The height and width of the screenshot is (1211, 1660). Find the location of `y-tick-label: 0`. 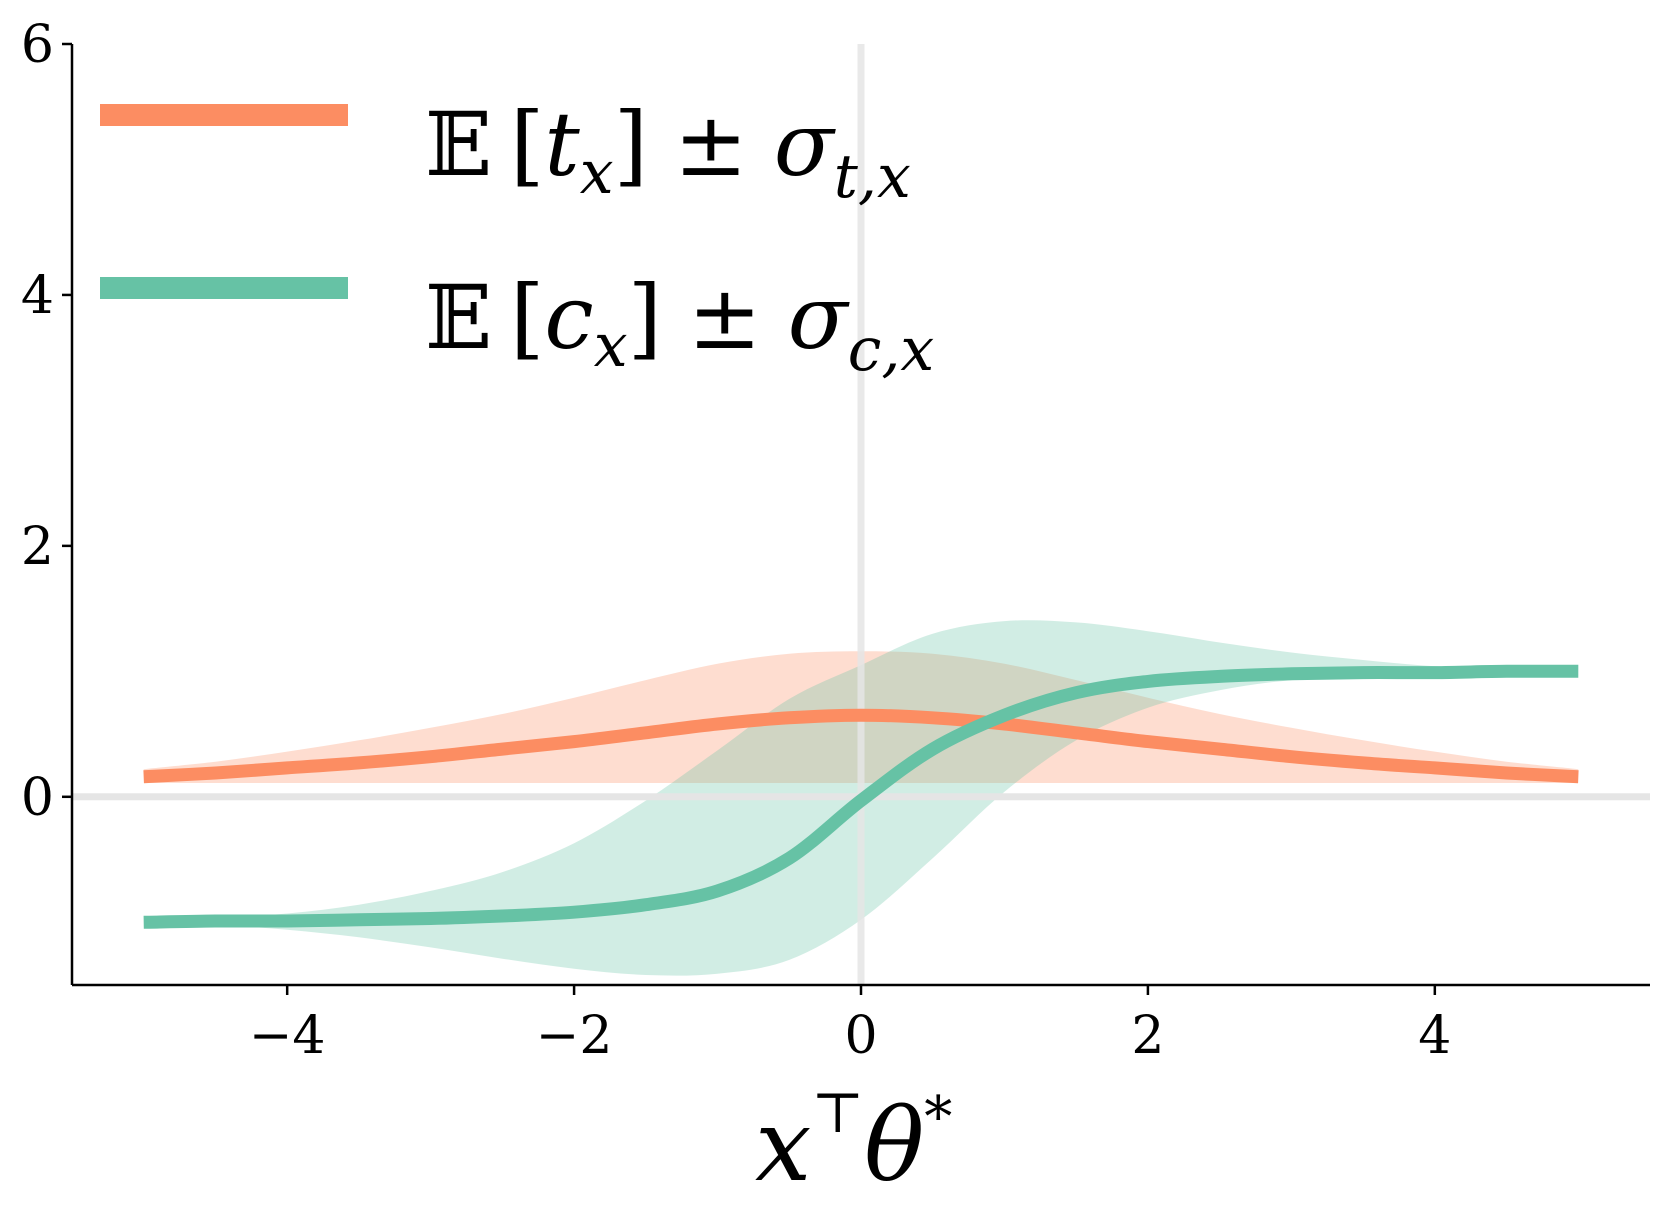

y-tick-label: 0 is located at coordinates (37, 798).